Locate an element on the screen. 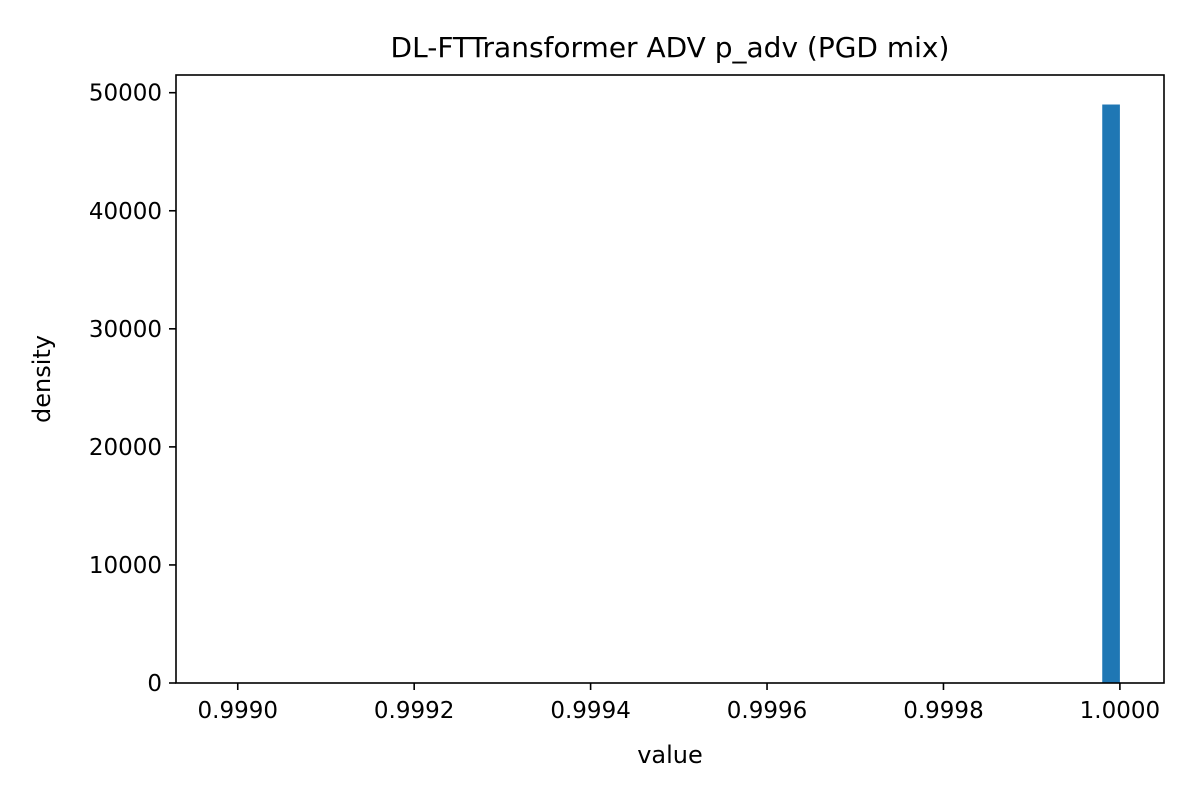 This screenshot has width=1200, height=800. y-tick-label: 0 is located at coordinates (154, 684).